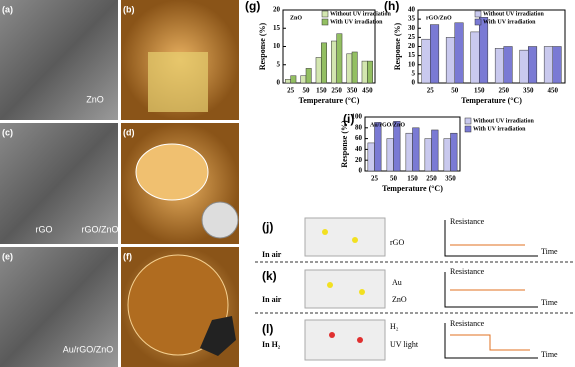  Describe the element at coordinates (412, 28) in the screenshot. I see `y-tick-label: 30` at that location.